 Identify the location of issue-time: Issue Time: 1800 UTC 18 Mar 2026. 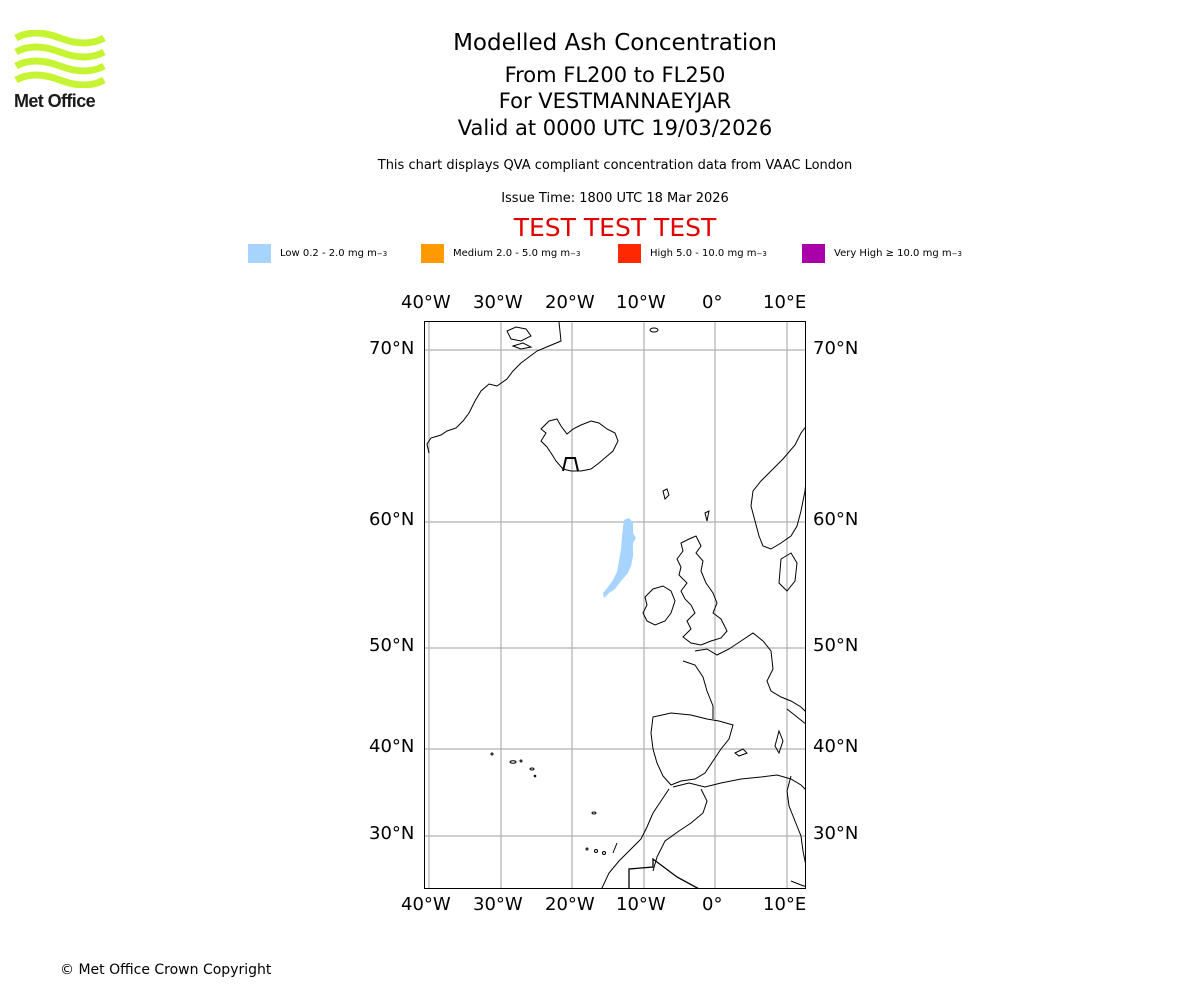
(615, 198).